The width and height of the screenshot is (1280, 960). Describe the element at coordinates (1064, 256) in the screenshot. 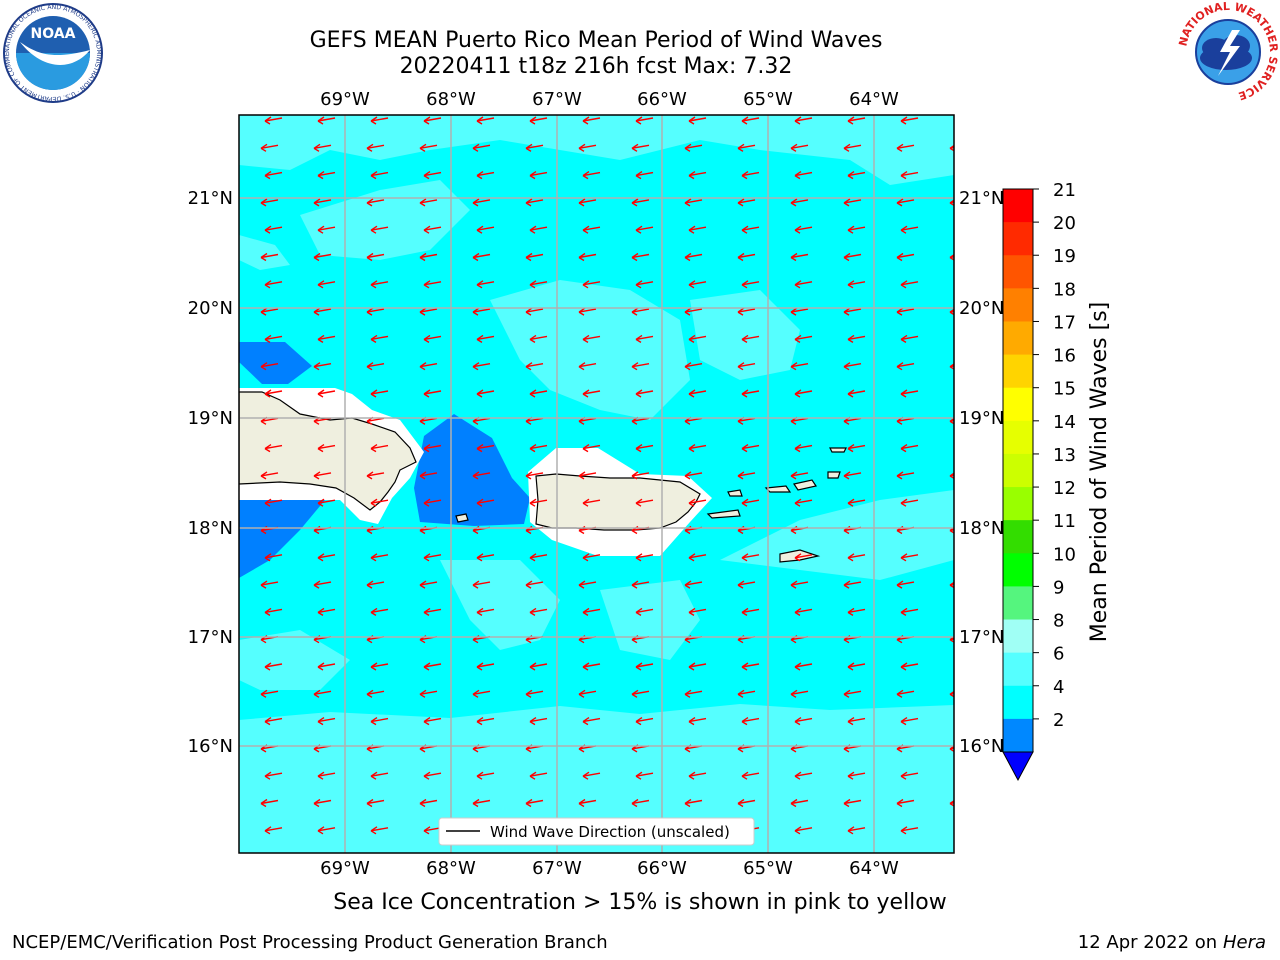

I see `colorbar-tick-label: 19` at that location.